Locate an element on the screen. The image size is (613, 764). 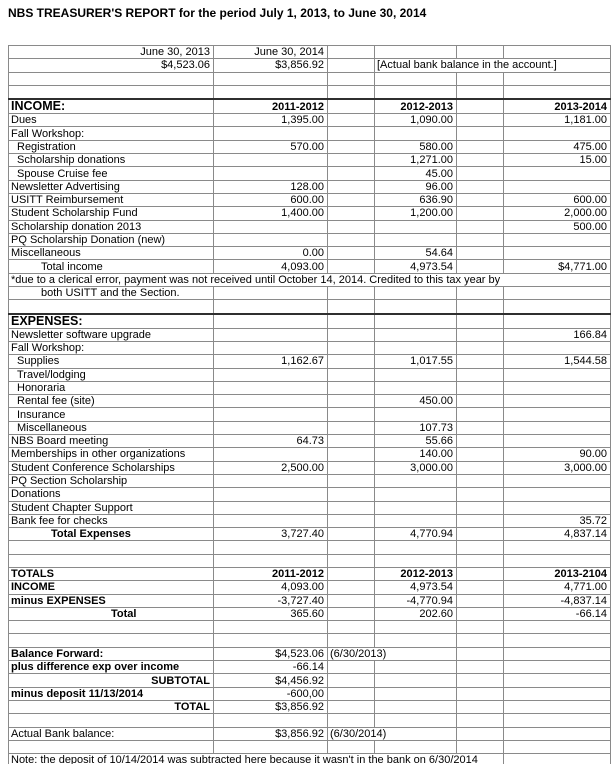
table-cell: 90.00 is located at coordinates (557, 454).